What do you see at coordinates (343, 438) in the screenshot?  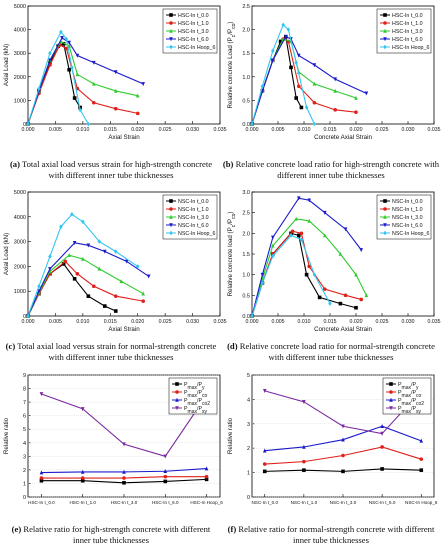 I see `series-p-max-p-co2` at bounding box center [343, 438].